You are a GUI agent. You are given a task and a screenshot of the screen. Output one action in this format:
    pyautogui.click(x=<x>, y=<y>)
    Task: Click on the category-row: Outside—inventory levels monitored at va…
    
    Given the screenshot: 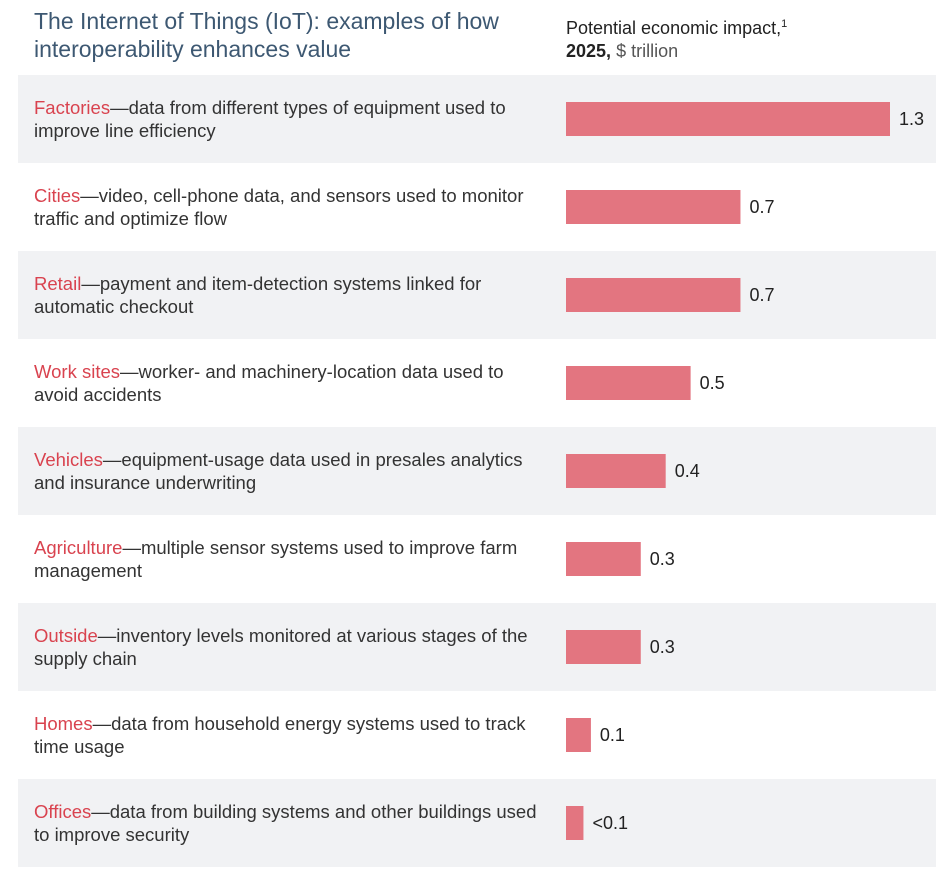 What is the action you would take?
    pyautogui.click(x=477, y=647)
    